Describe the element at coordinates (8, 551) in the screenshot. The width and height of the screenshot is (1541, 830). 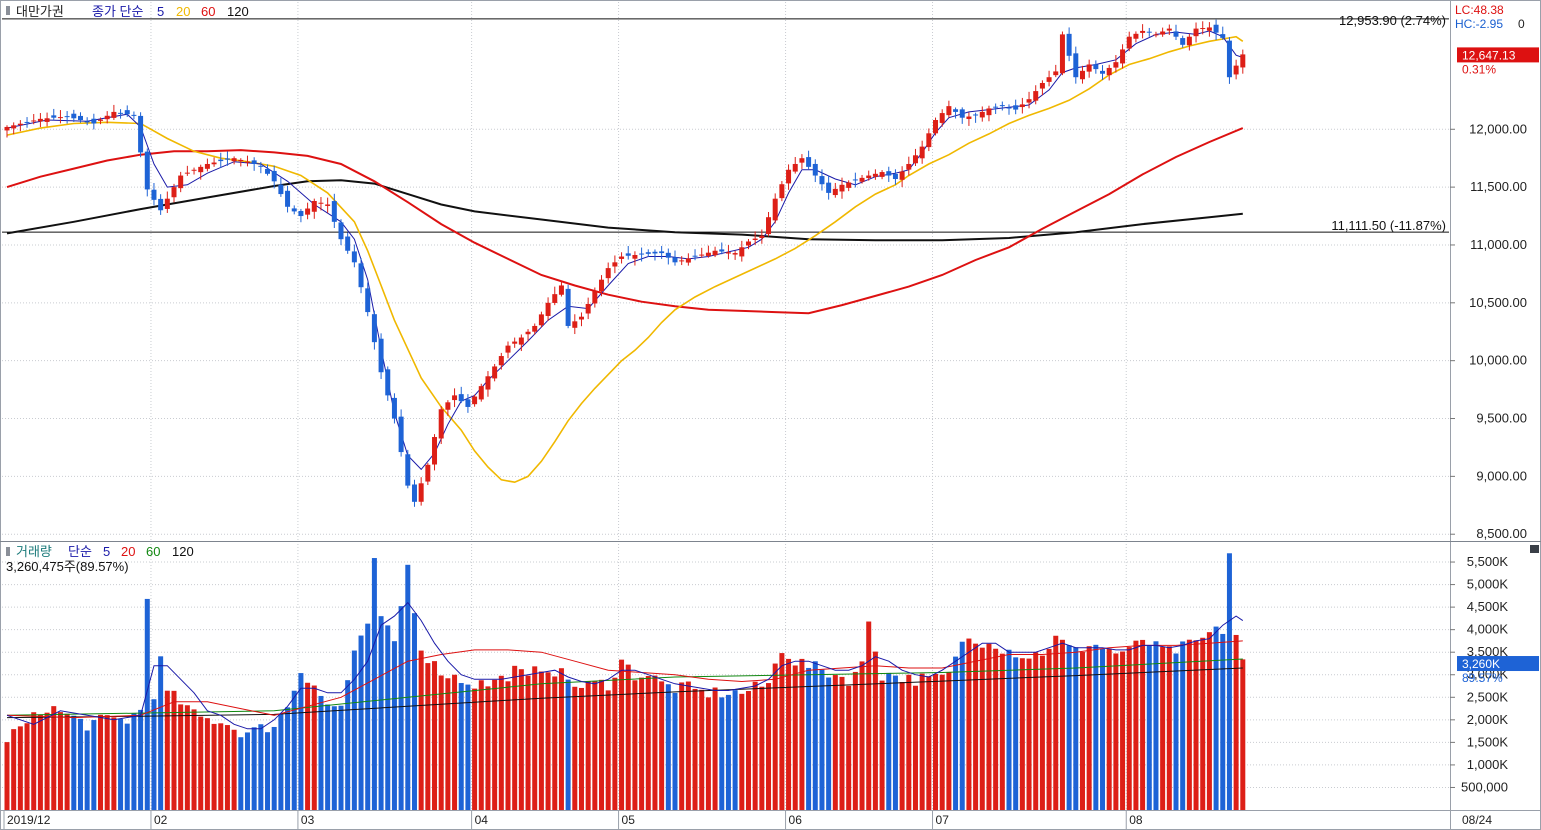
I see `volume-panel-handle-icon` at that location.